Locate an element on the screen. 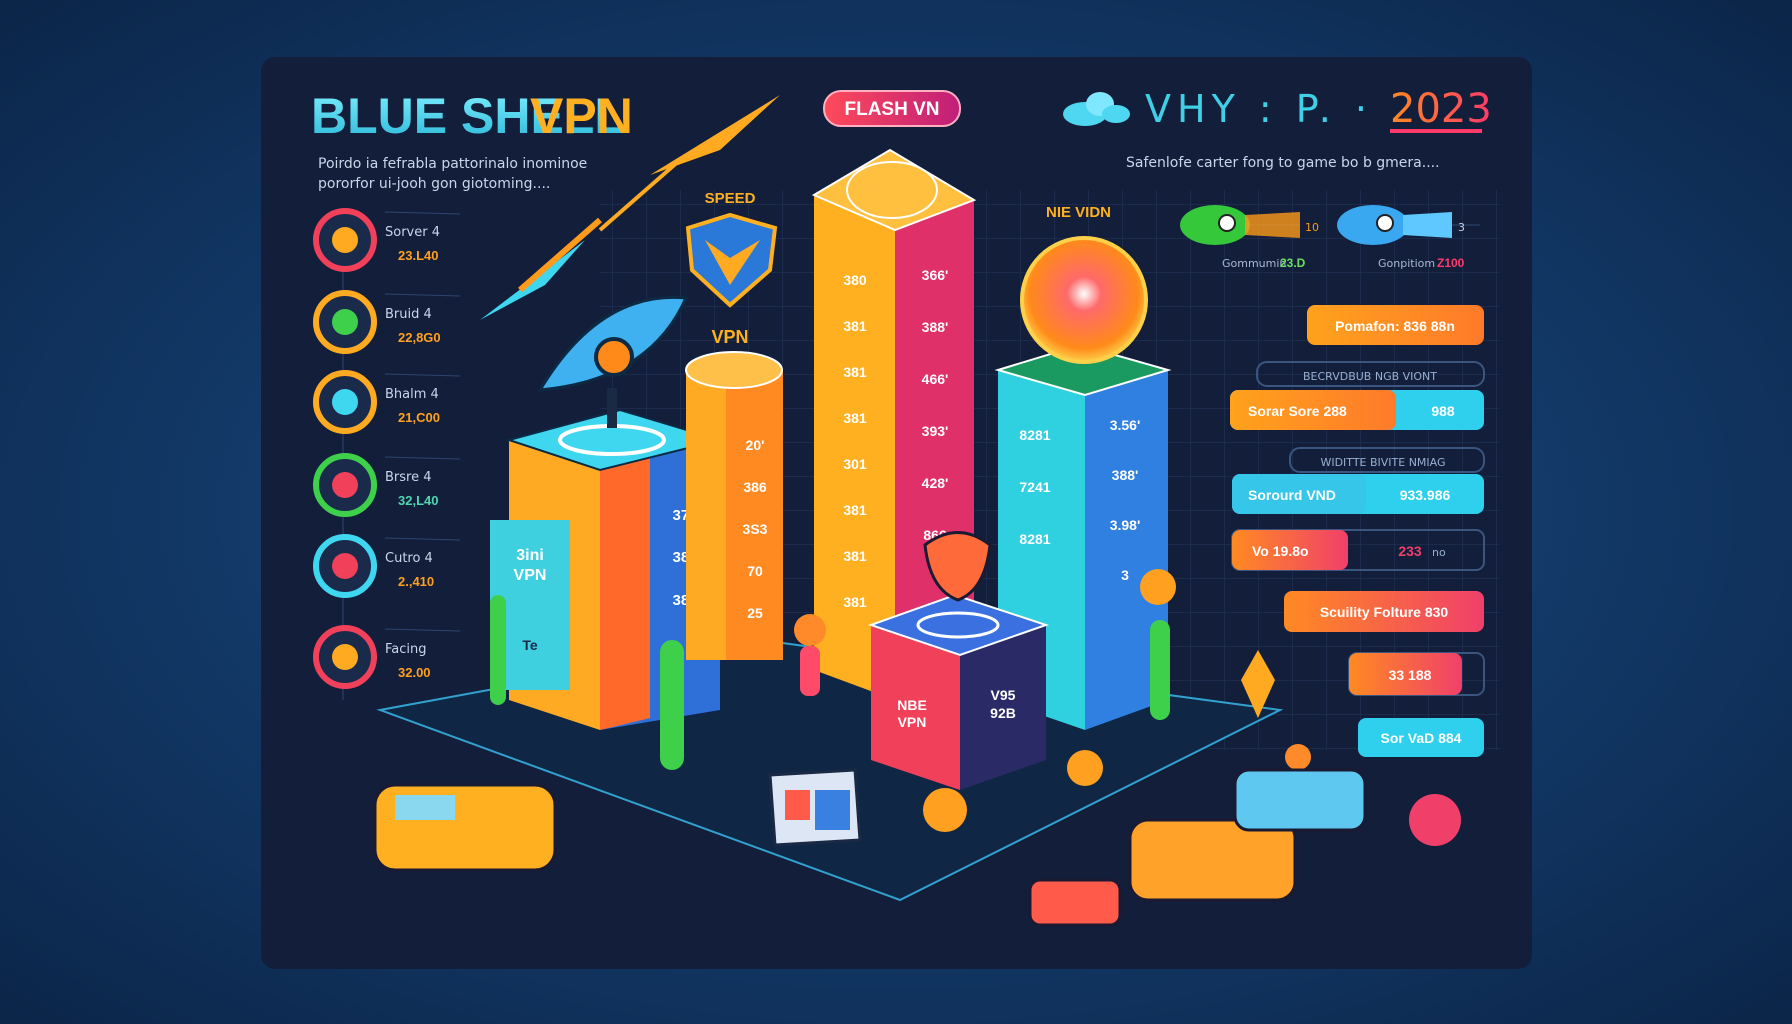 This screenshot has height=1024, width=1792. svg-text: 988 is located at coordinates (1443, 411).